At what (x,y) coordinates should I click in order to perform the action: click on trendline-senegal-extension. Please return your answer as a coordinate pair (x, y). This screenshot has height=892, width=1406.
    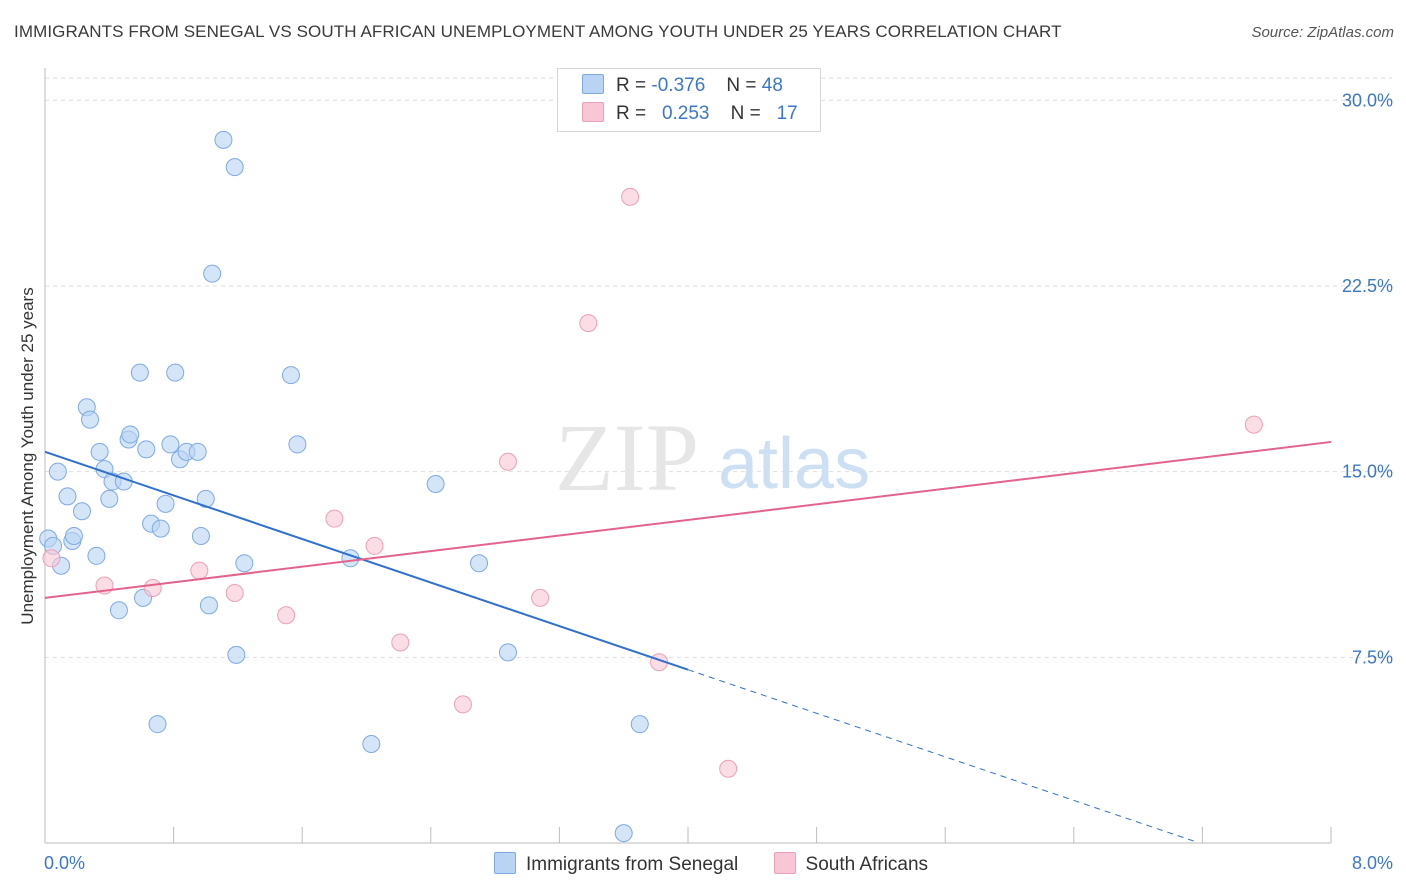
    Looking at the image, I should click on (941, 755).